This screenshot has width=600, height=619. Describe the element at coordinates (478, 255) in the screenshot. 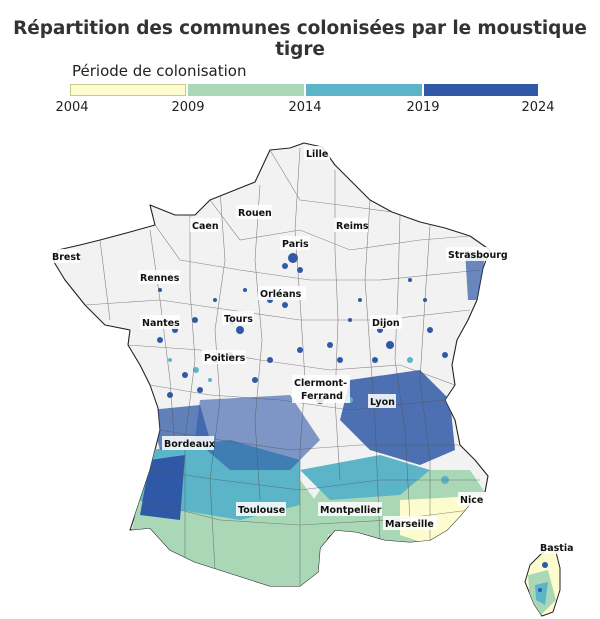

I see `city-label-strasbourg: Strasbourg` at that location.